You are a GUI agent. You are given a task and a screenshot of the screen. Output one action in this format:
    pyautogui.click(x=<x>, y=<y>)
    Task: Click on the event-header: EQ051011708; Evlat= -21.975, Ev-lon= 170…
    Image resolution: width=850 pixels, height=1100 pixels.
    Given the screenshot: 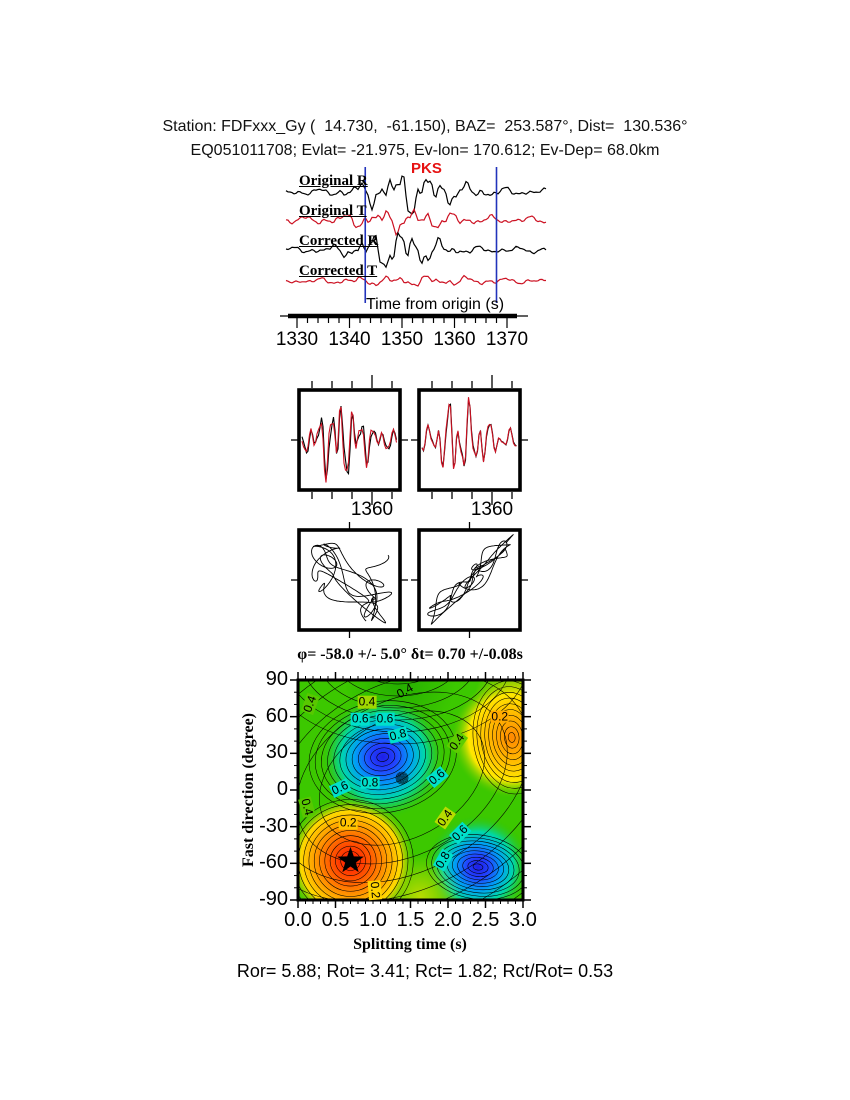 What is the action you would take?
    pyautogui.click(x=425, y=150)
    